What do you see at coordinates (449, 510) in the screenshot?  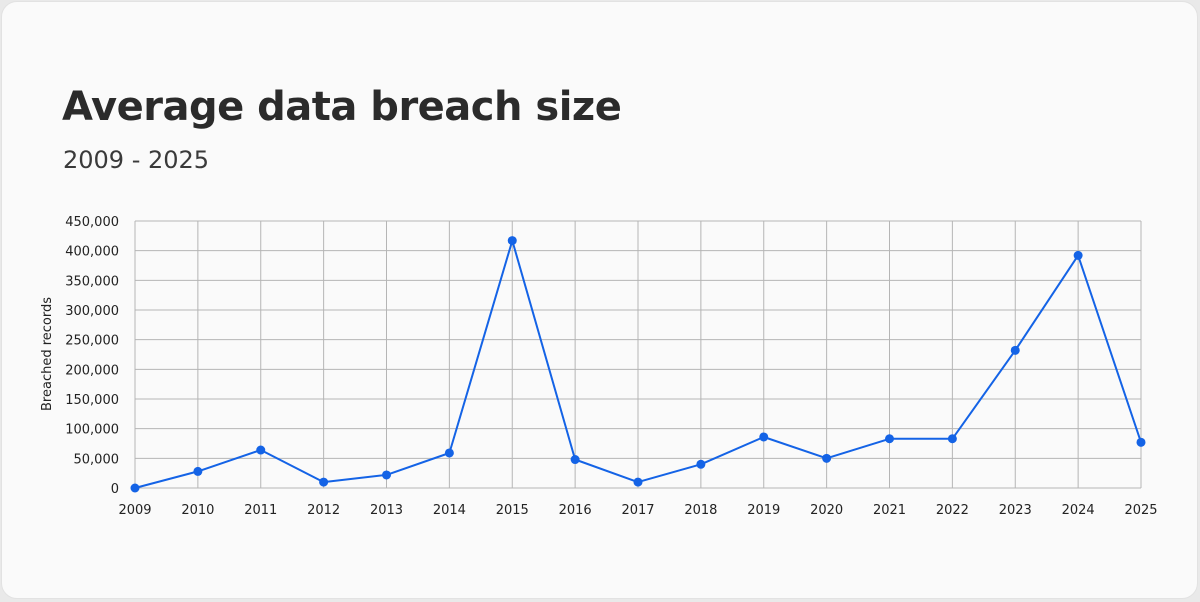 I see `x-tick-label: 2014` at bounding box center [449, 510].